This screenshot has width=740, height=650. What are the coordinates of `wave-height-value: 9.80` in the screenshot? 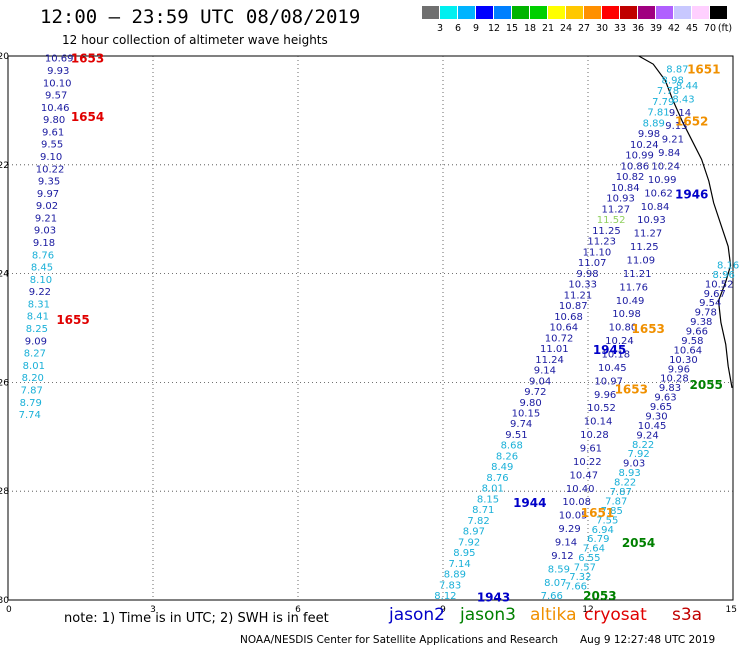 It's located at (54, 120).